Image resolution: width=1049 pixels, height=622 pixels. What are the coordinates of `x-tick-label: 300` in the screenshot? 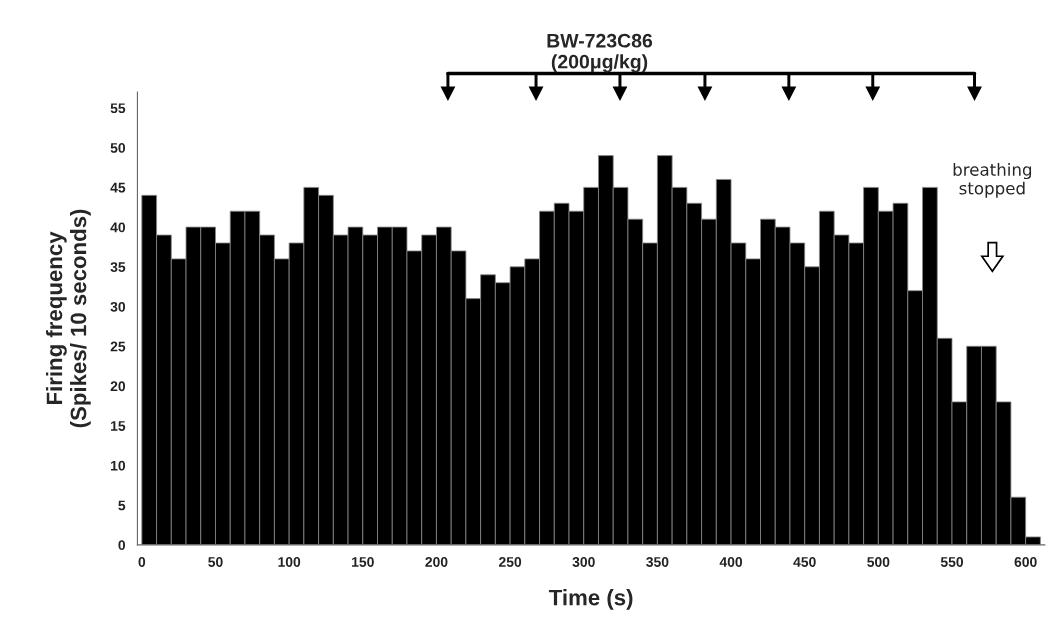 It's located at (583, 562).